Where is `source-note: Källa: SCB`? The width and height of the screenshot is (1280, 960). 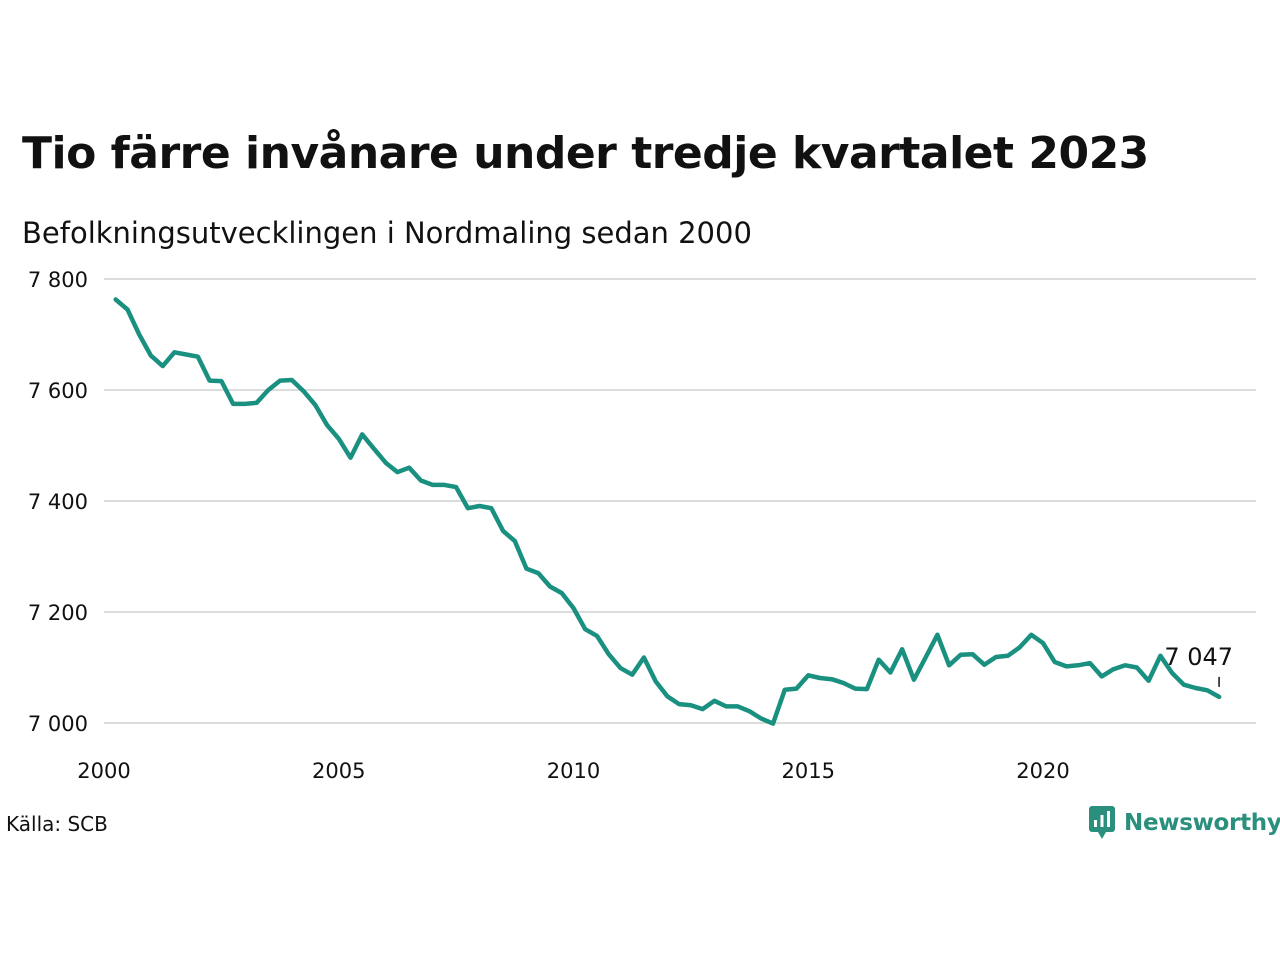
source-note: Källa: SCB is located at coordinates (57, 824).